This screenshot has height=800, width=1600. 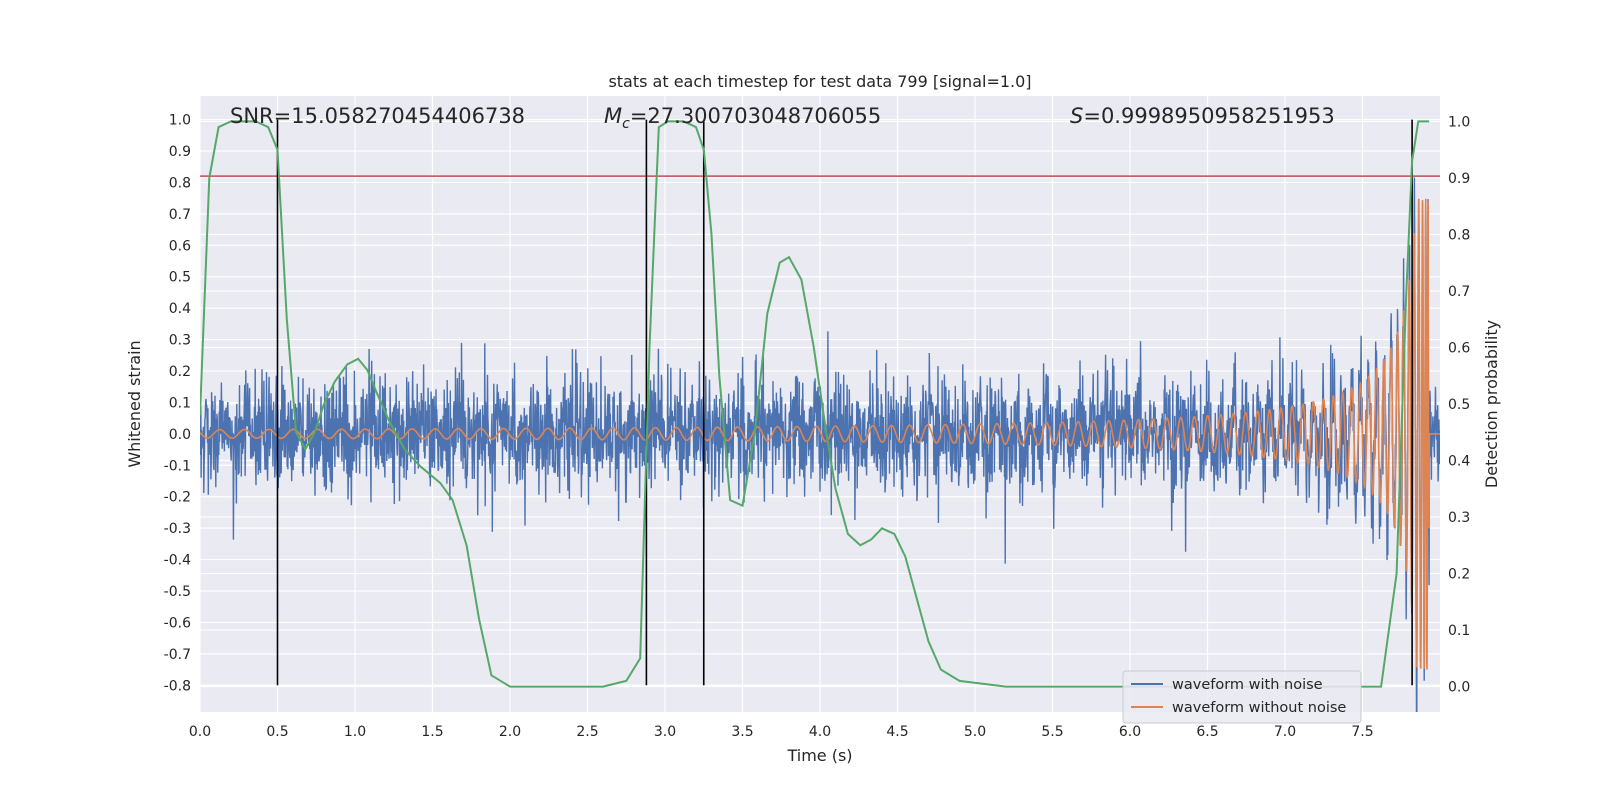 What do you see at coordinates (1459, 235) in the screenshot?
I see `y-right-tick-label: 0.8` at bounding box center [1459, 235].